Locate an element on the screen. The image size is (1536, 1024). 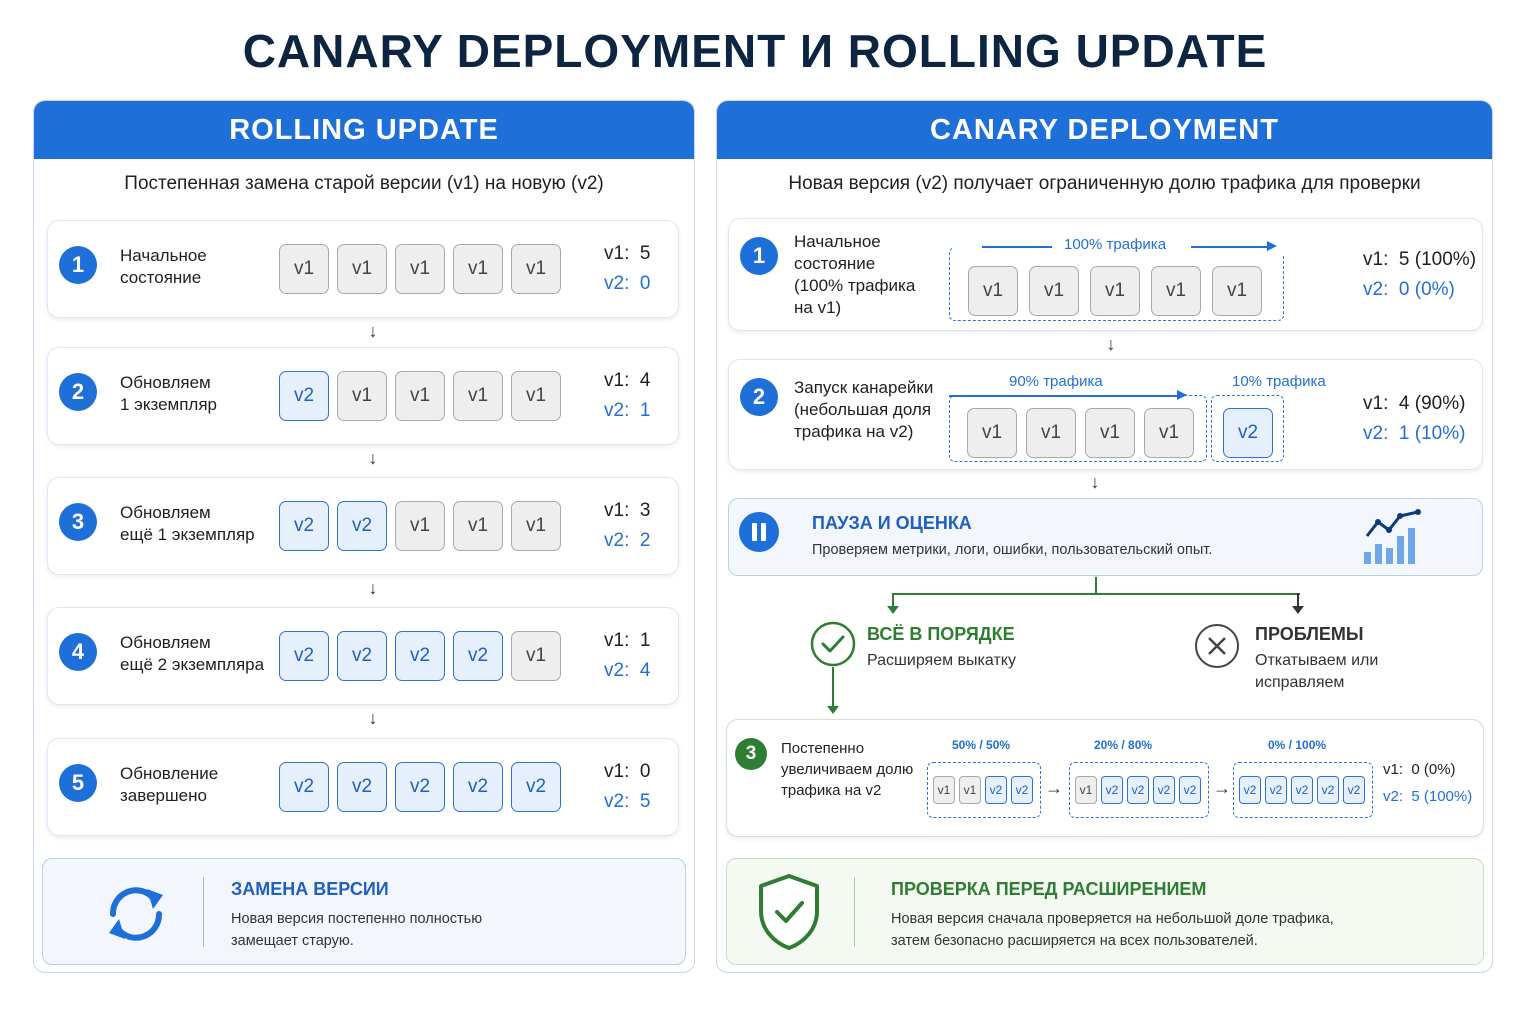
instance-counts: v1: 0 v2: 5 is located at coordinates (627, 786).